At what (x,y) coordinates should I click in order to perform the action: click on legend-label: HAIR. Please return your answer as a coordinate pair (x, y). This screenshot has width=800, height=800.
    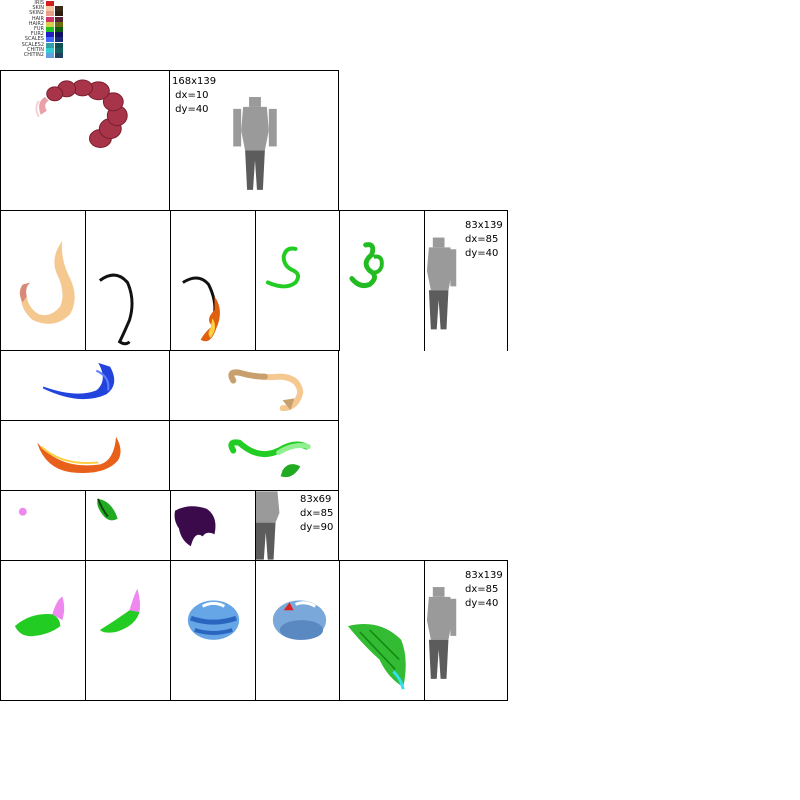
    Looking at the image, I should click on (37, 18).